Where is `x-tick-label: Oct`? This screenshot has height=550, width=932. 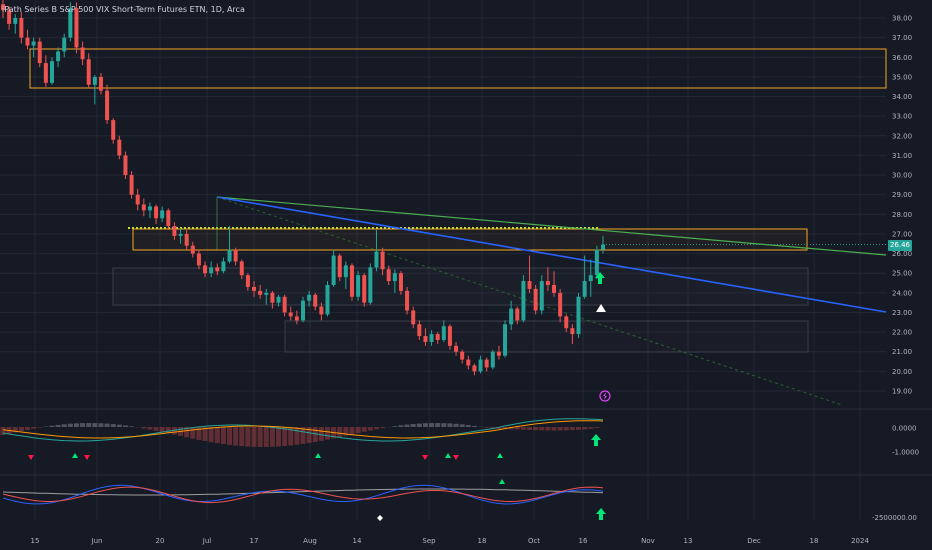
x-tick-label: Oct is located at coordinates (534, 541).